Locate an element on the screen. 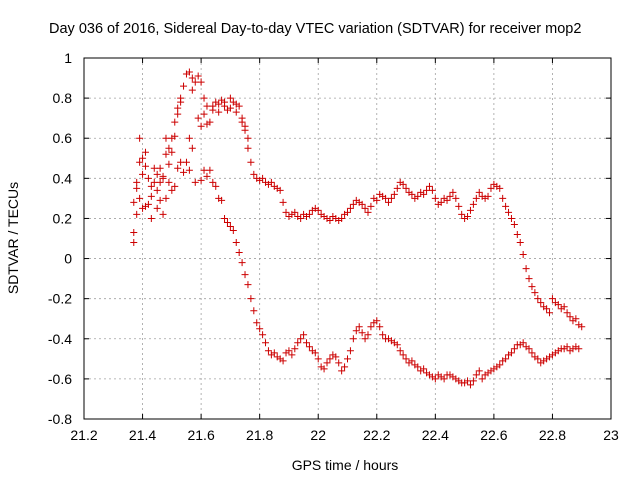 The width and height of the screenshot is (640, 480). x-tick-label: 21.8 is located at coordinates (259, 435).